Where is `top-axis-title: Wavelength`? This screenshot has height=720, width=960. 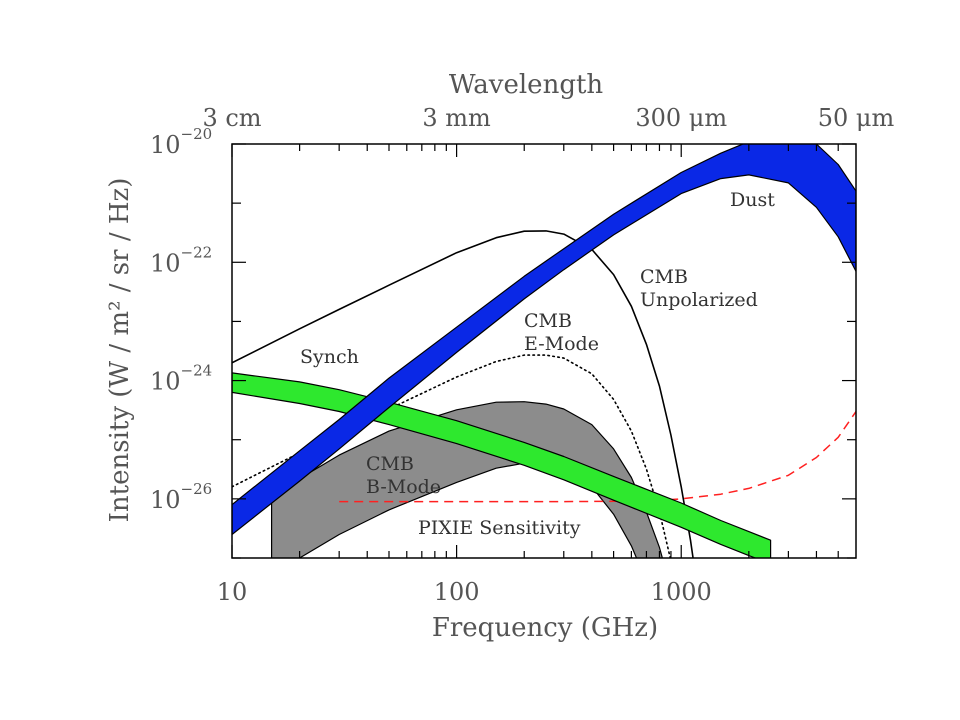 top-axis-title: Wavelength is located at coordinates (526, 85).